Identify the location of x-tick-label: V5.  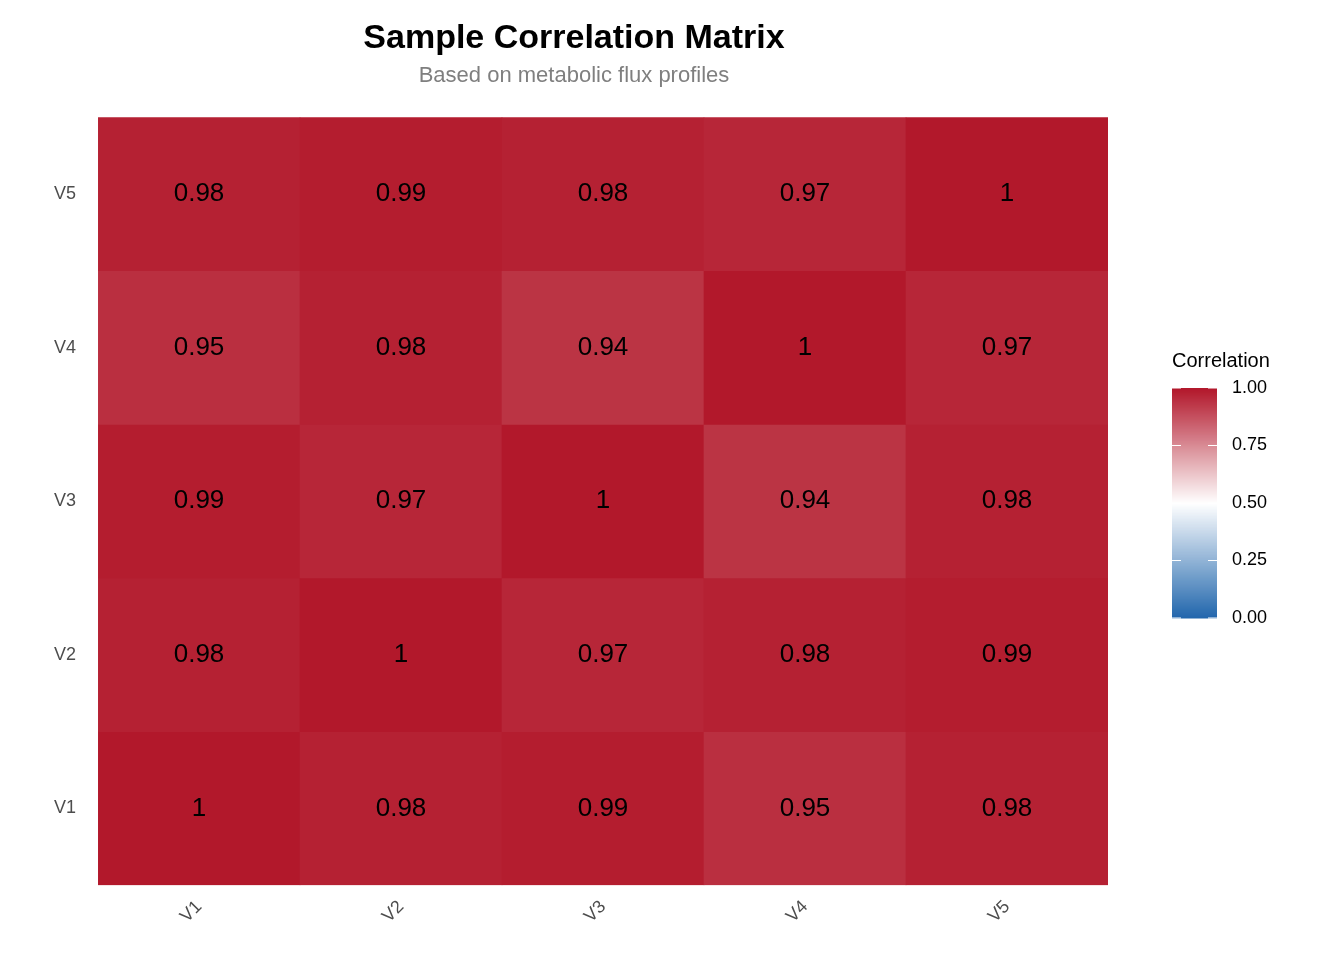
(998, 910).